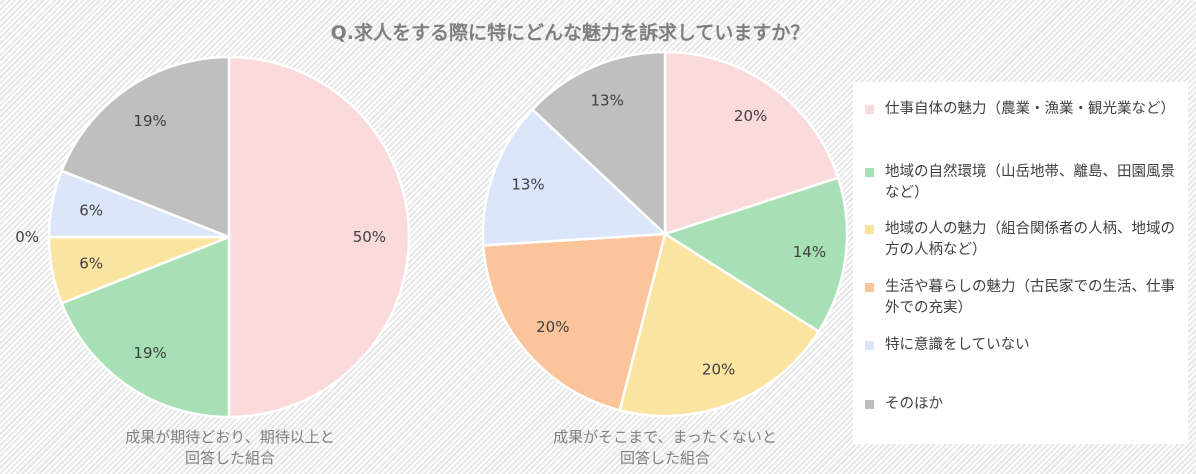 This screenshot has width=1196, height=474. What do you see at coordinates (755, 255) in the screenshot?
I see `pie2-slice-nature` at bounding box center [755, 255].